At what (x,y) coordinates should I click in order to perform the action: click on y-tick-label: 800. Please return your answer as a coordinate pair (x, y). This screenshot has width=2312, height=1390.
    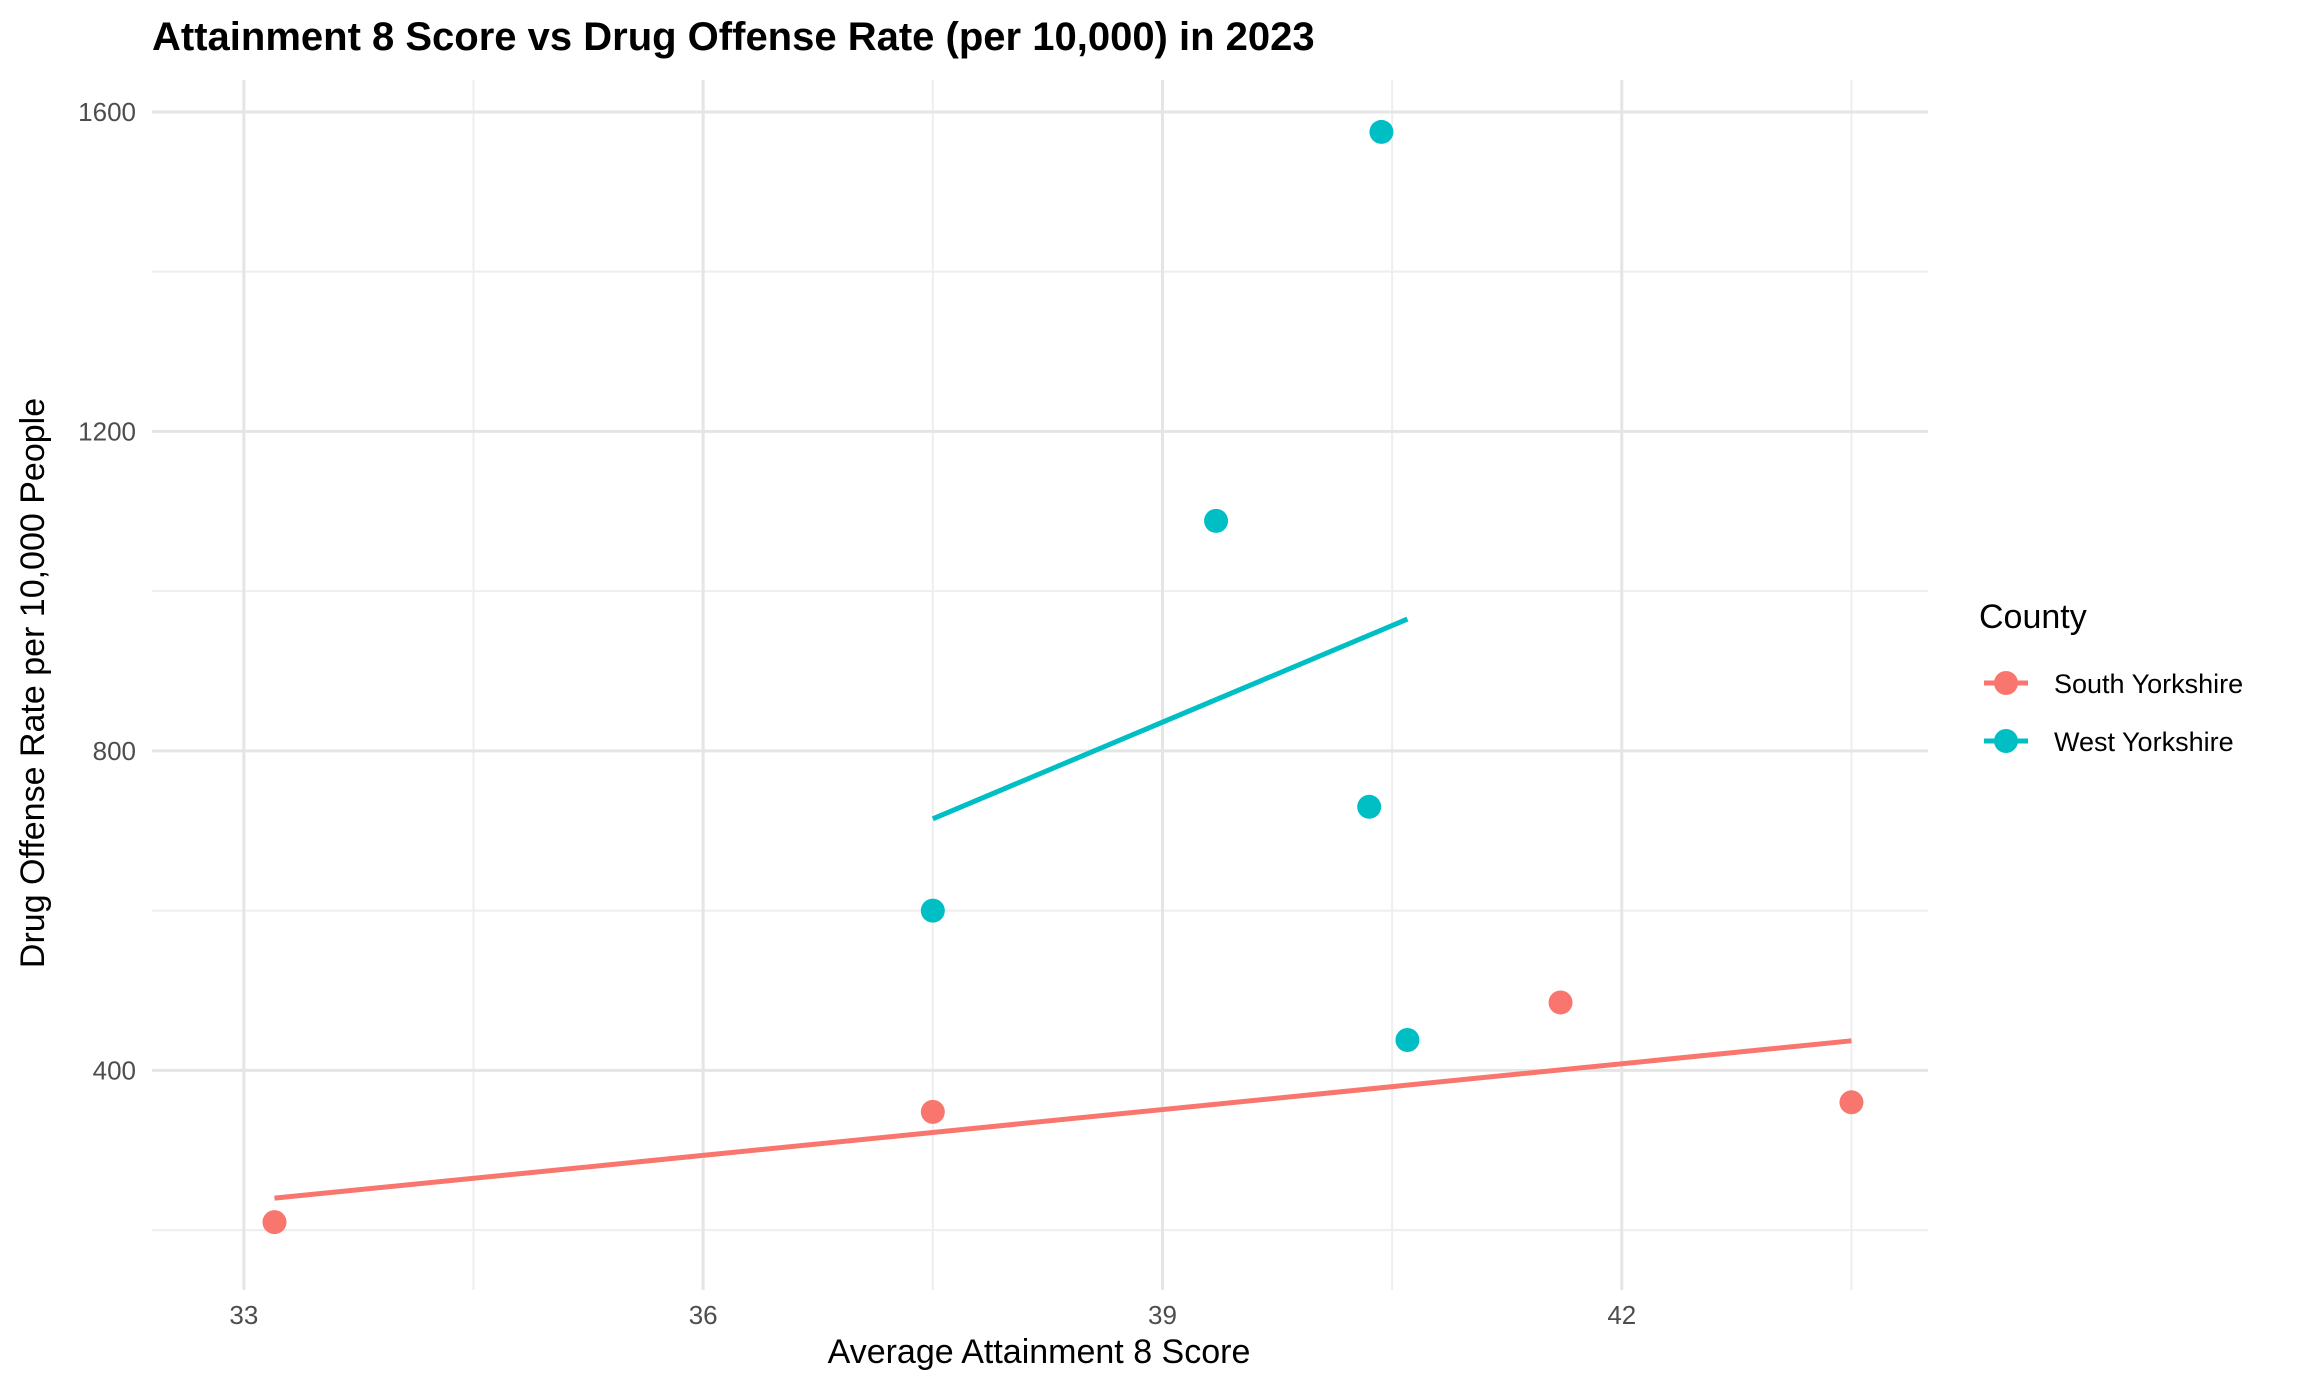
    Looking at the image, I should click on (114, 751).